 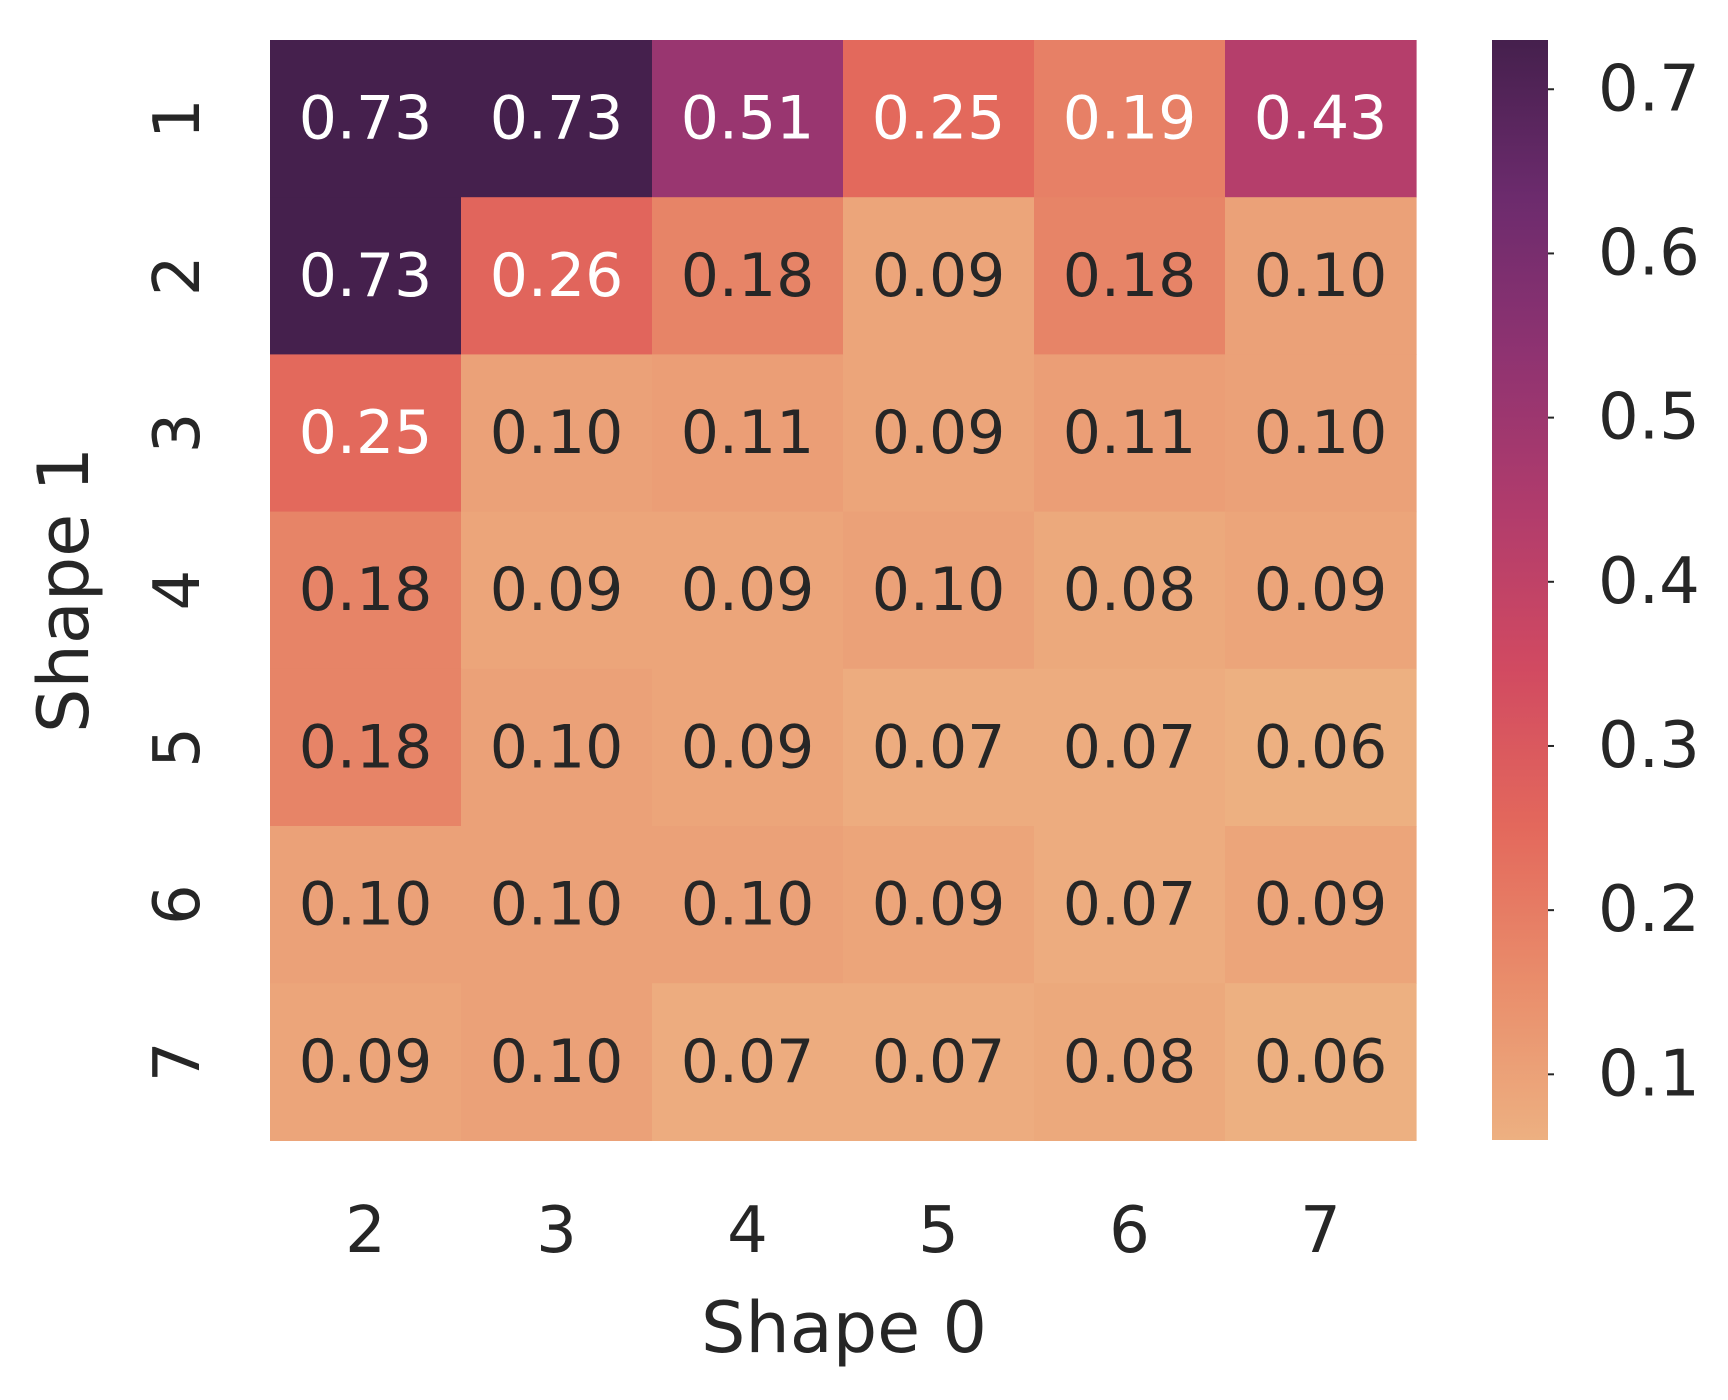 What do you see at coordinates (1320, 1231) in the screenshot?
I see `x-tick-label: 7` at bounding box center [1320, 1231].